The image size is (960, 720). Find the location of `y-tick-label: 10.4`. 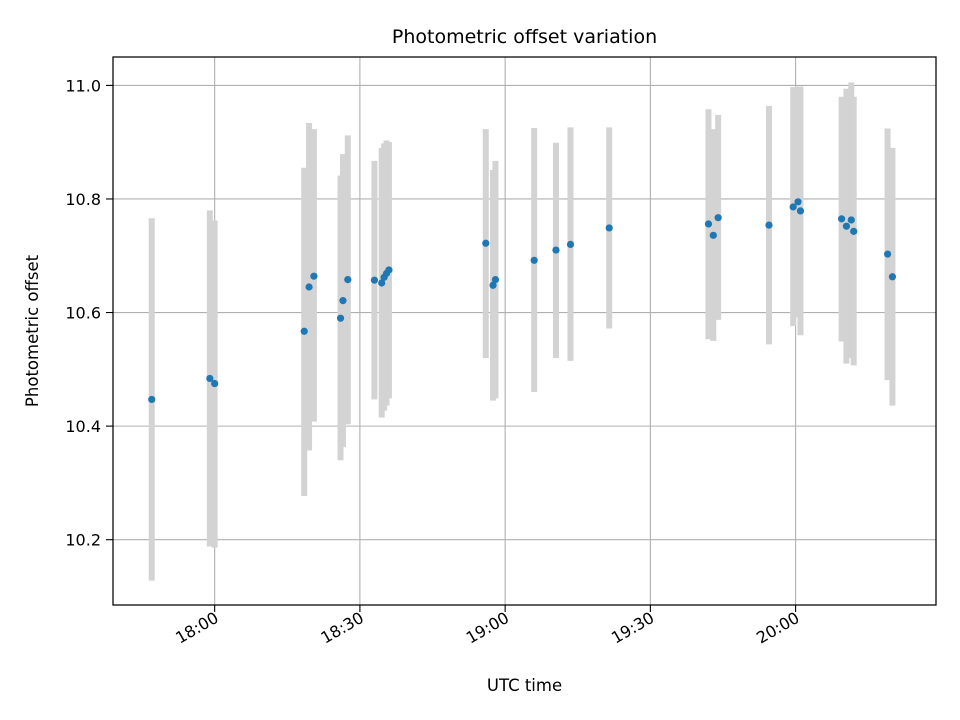

y-tick-label: 10.4 is located at coordinates (83, 426).